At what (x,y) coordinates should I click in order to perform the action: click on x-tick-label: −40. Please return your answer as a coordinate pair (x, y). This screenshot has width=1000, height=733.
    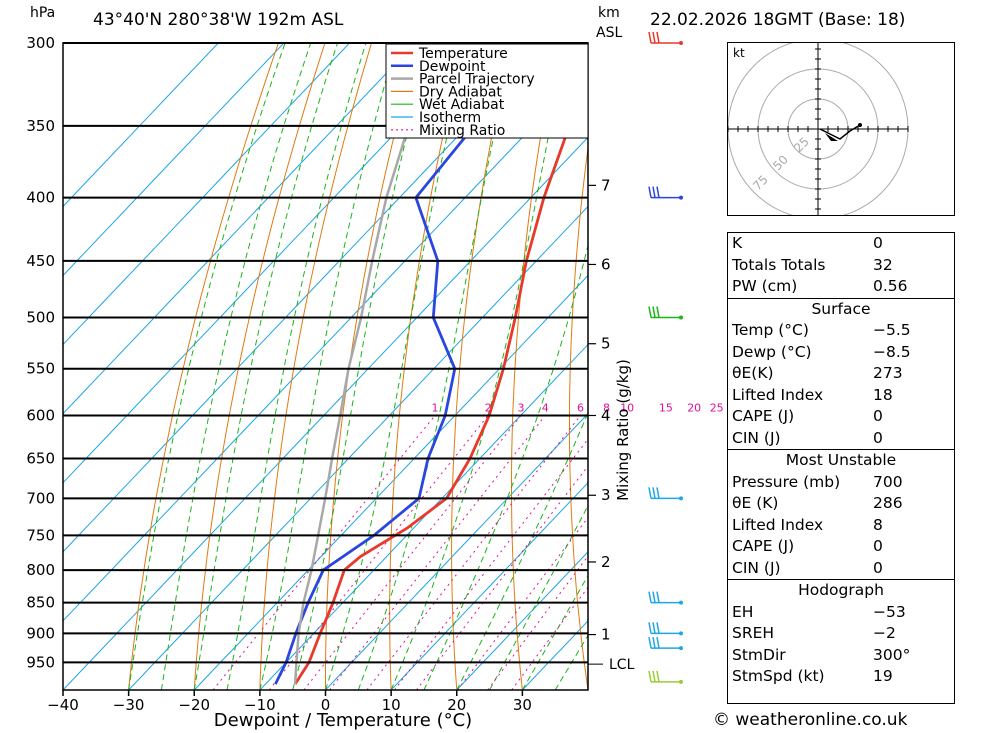
    Looking at the image, I should click on (63, 705).